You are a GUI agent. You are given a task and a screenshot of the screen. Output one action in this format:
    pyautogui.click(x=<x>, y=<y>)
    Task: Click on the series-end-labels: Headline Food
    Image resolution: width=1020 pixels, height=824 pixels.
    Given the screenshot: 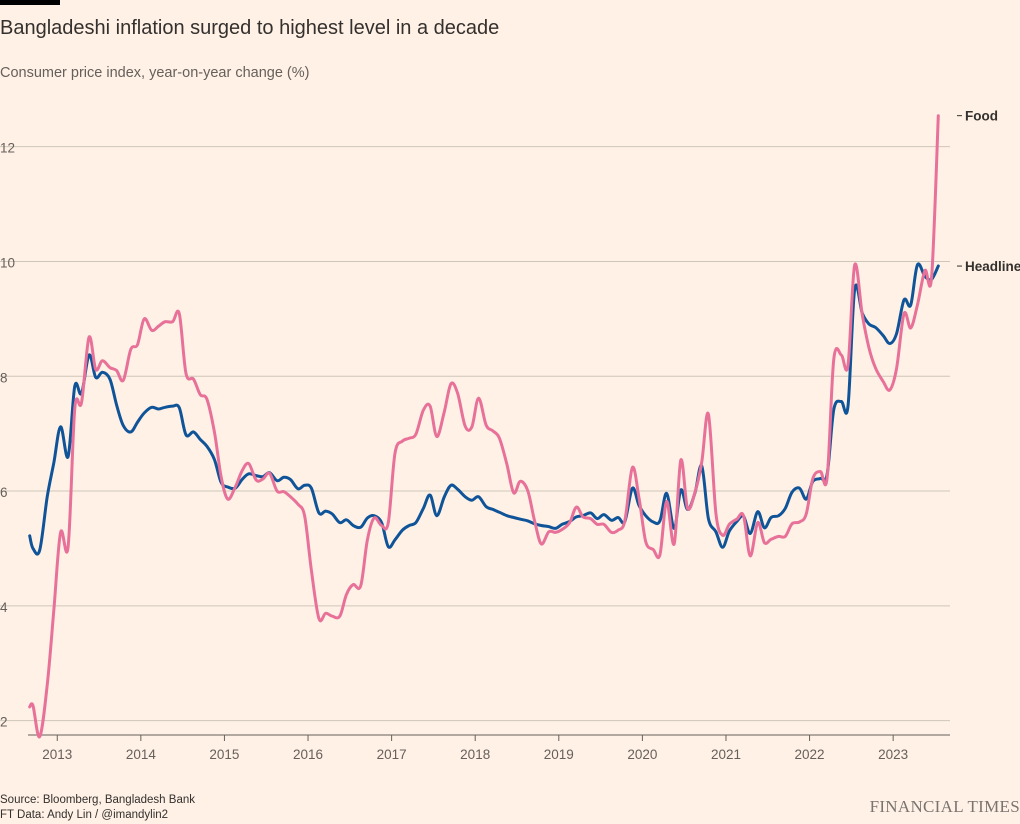 What is the action you would take?
    pyautogui.click(x=988, y=191)
    